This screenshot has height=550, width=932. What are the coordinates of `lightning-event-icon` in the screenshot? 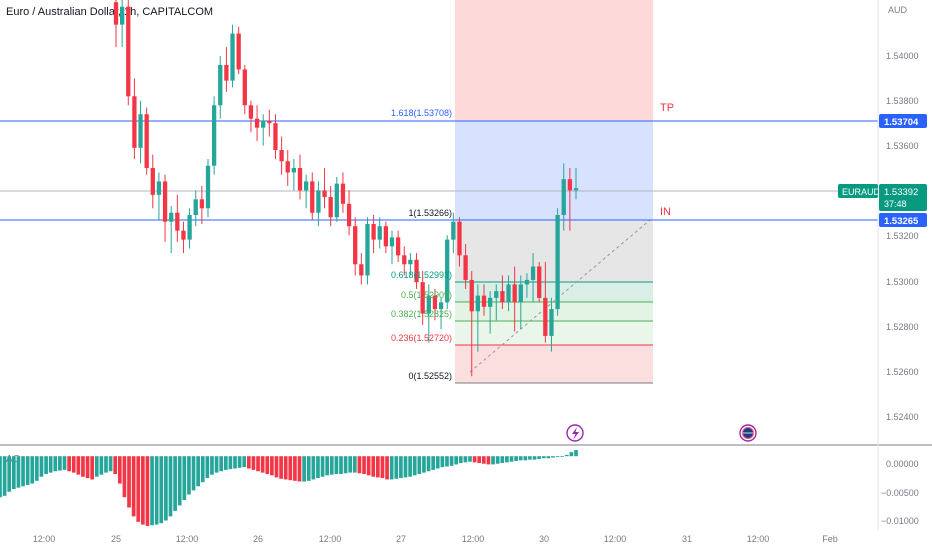 It's located at (575, 433).